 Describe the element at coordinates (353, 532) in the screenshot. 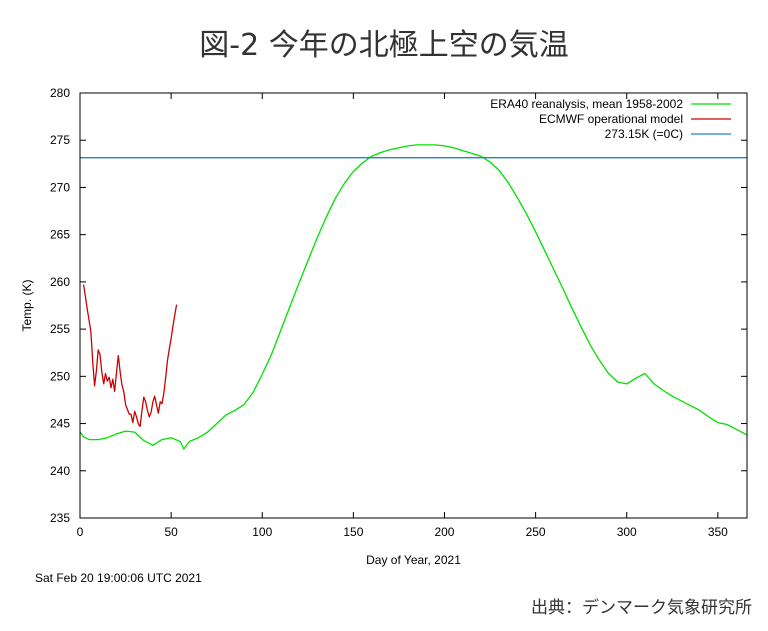

I see `x-tick-label: 150` at that location.